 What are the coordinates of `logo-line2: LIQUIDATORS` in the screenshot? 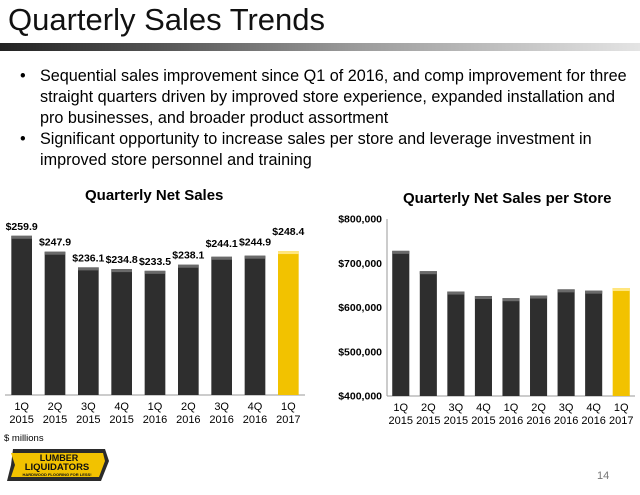 It's located at (57, 467).